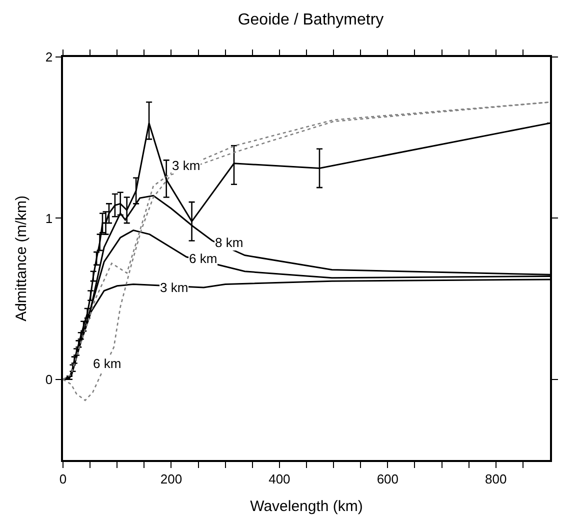 The height and width of the screenshot is (522, 565). Describe the element at coordinates (279, 478) in the screenshot. I see `x-tick-label: 400` at that location.